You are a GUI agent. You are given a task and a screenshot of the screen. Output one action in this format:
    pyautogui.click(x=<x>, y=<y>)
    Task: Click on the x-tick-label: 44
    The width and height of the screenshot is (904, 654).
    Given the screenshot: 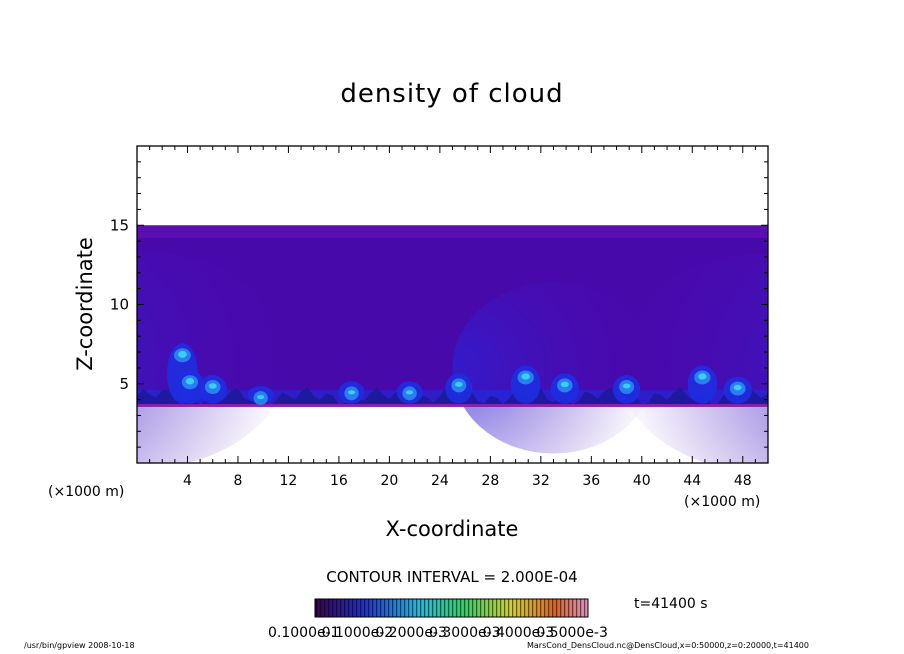 What is the action you would take?
    pyautogui.click(x=692, y=481)
    